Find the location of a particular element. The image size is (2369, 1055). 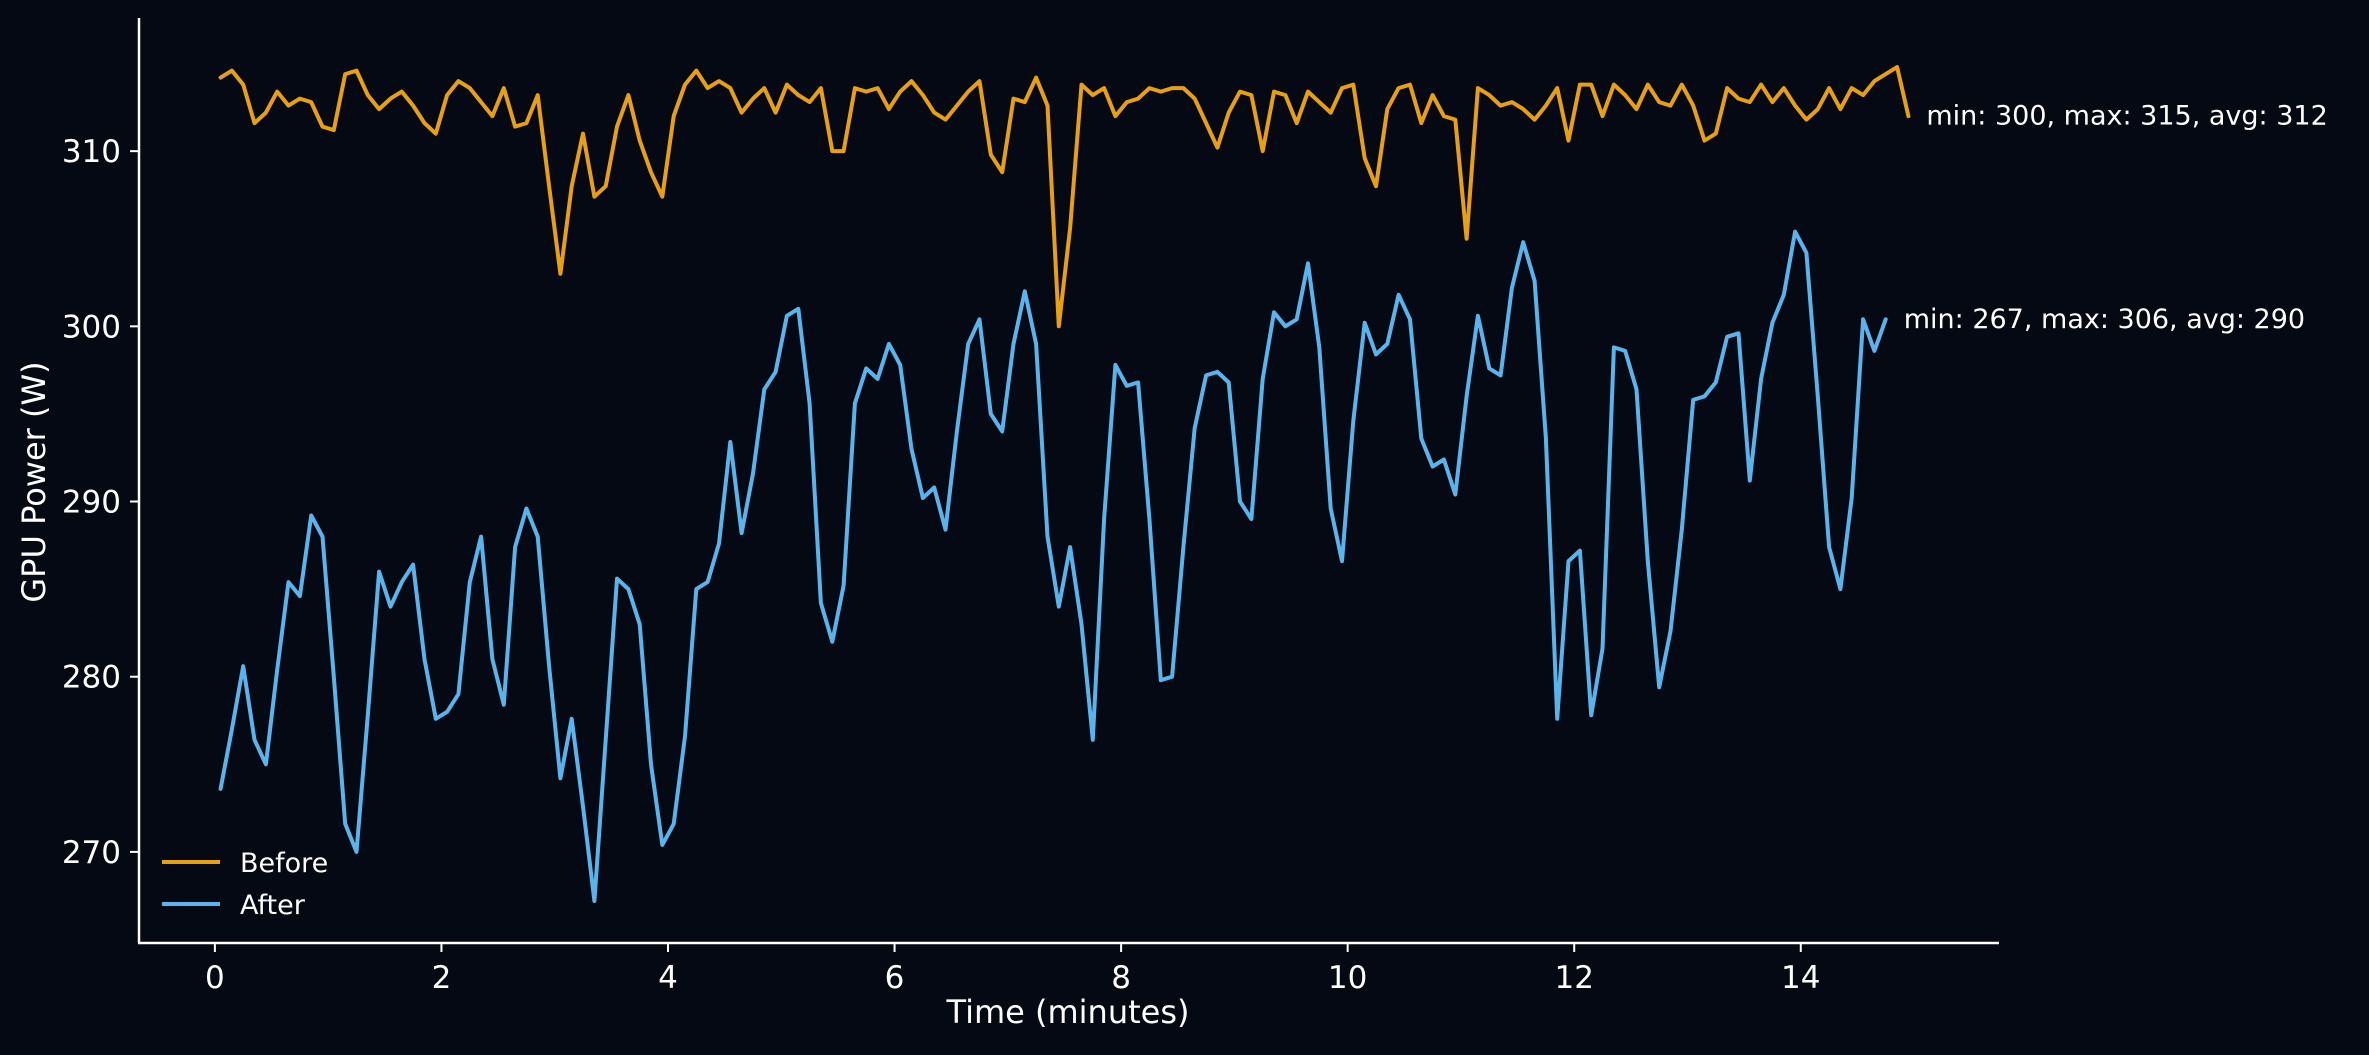

x-ticks: 0 2 4 6 8 10 12 14 is located at coordinates (1012, 969).